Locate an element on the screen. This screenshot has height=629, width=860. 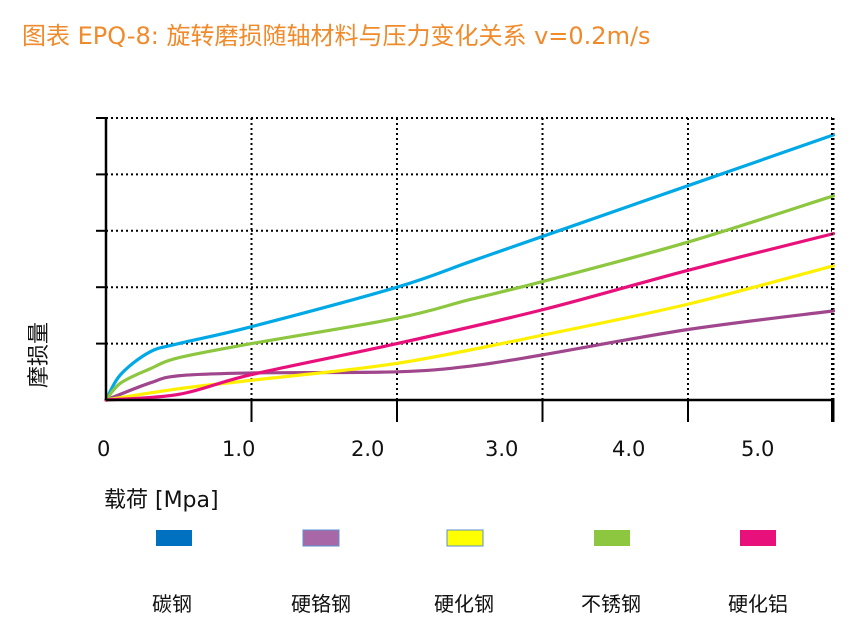
chart-title: 图表 EPQ-8: 旋转磨损随轴材料与压力变化关系 v=0.2m/s is located at coordinates (336, 36).